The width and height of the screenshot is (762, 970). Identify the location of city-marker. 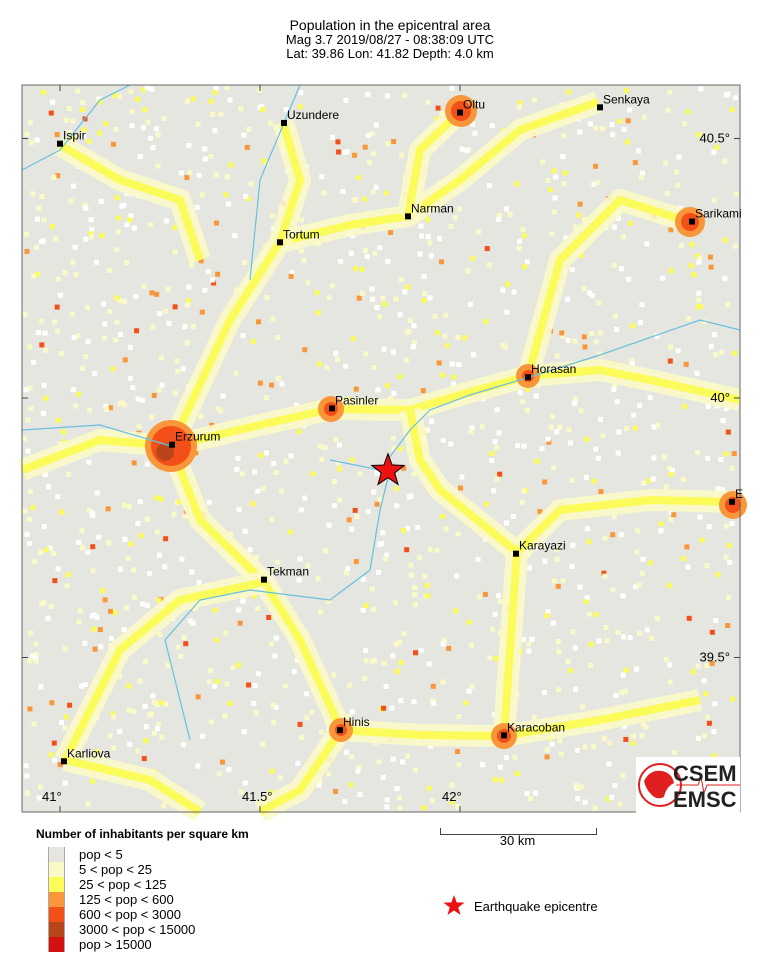
(516, 553).